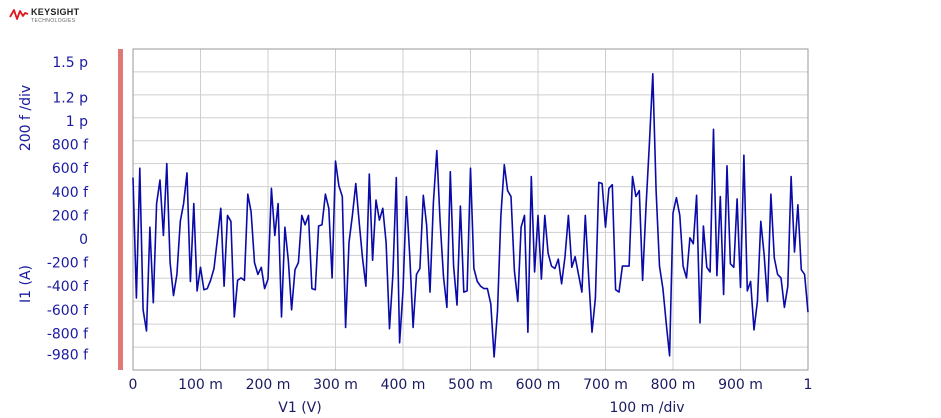 The image size is (941, 418). What do you see at coordinates (268, 385) in the screenshot?
I see `x-tick-label: 200 m` at bounding box center [268, 385].